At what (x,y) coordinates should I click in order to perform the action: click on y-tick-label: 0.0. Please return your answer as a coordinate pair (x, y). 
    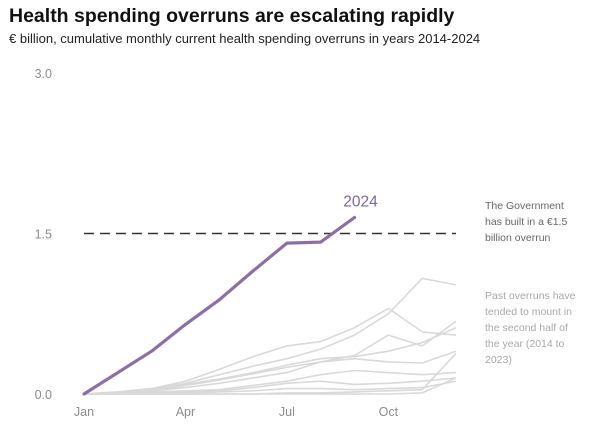
    Looking at the image, I should click on (43, 395).